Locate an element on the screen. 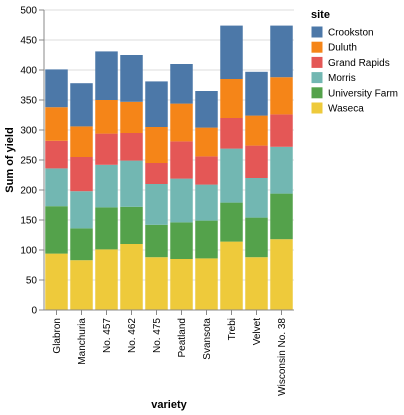 This screenshot has width=404, height=415. legend-label: Crookston is located at coordinates (351, 33).